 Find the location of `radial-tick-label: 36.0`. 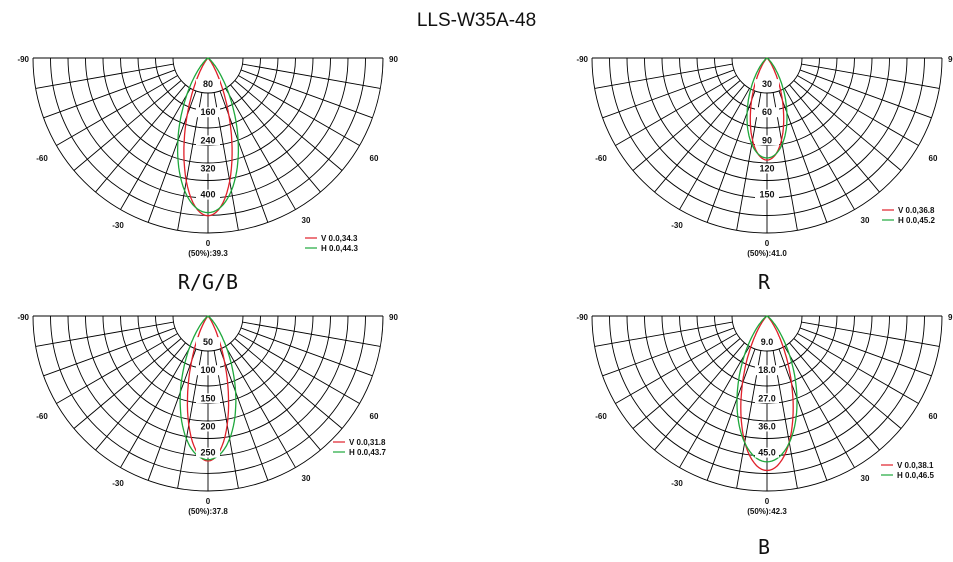

radial-tick-label: 36.0 is located at coordinates (767, 426).